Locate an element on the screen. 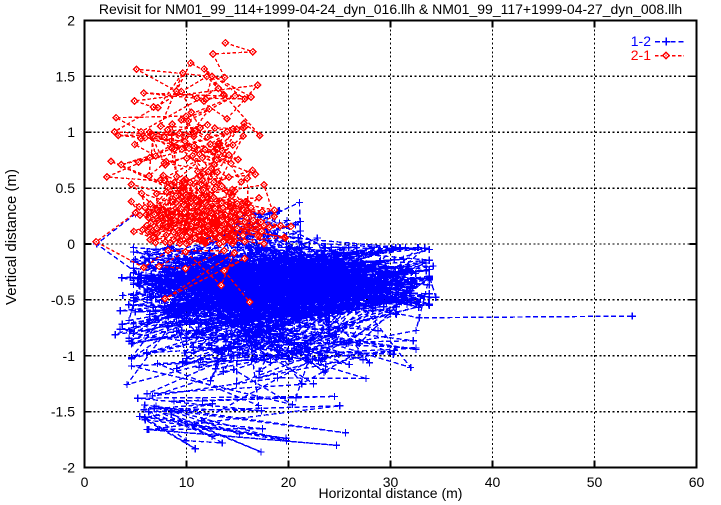 This screenshot has width=721, height=505. svg-text: 40 is located at coordinates (493, 482).